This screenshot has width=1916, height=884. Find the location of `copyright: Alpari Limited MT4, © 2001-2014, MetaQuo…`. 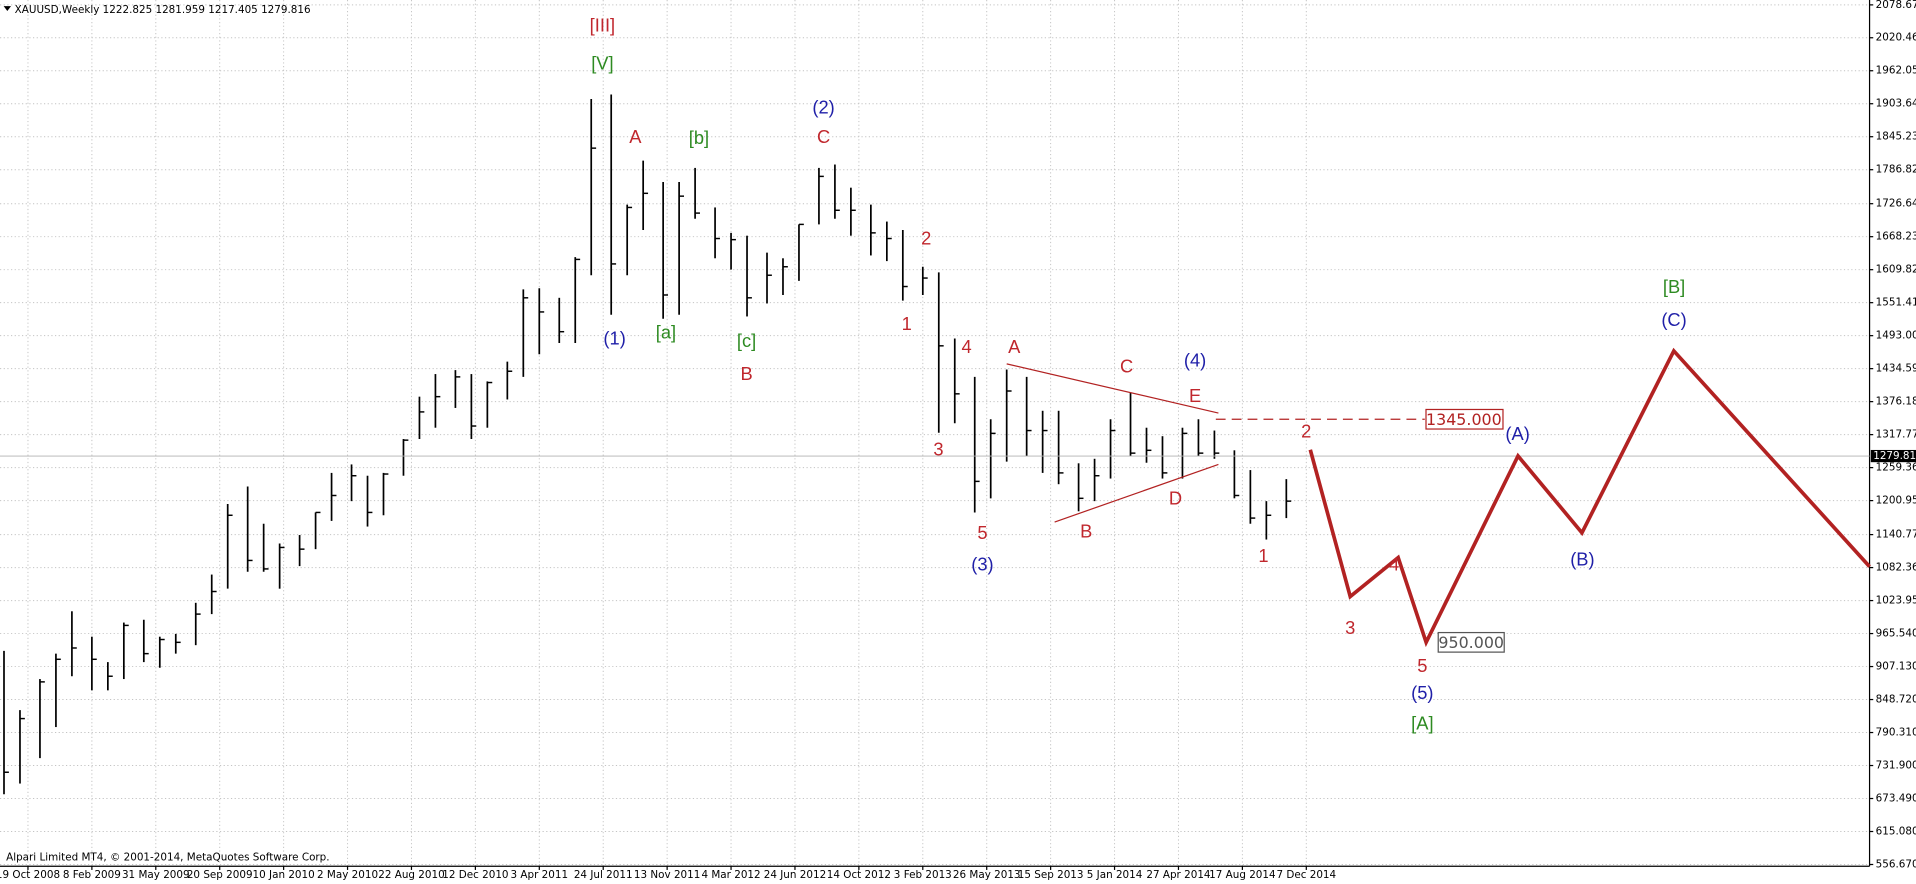

copyright: Alpari Limited MT4, © 2001-2014, MetaQuo… is located at coordinates (167, 858).